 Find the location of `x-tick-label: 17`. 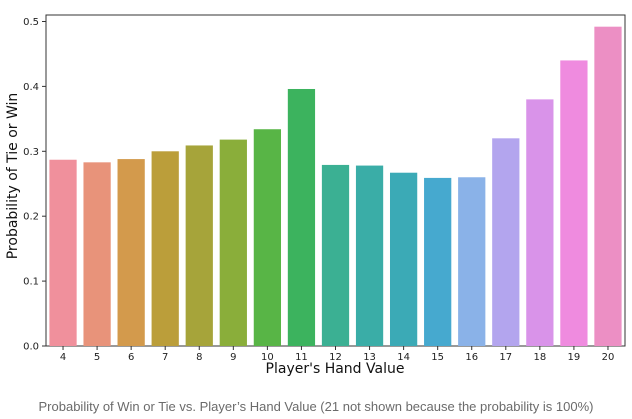

x-tick-label: 17 is located at coordinates (505, 357).